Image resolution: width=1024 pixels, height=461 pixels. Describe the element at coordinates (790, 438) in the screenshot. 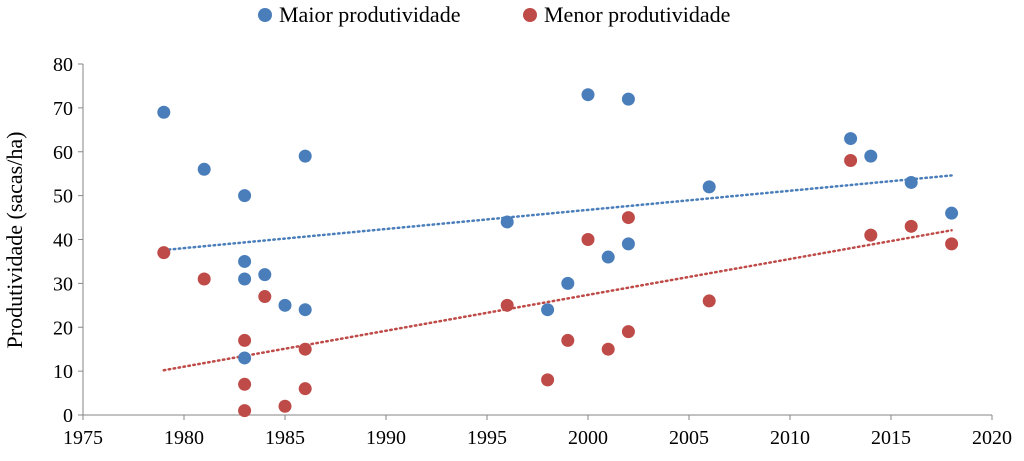

I see `x-tick-label: 2010` at that location.